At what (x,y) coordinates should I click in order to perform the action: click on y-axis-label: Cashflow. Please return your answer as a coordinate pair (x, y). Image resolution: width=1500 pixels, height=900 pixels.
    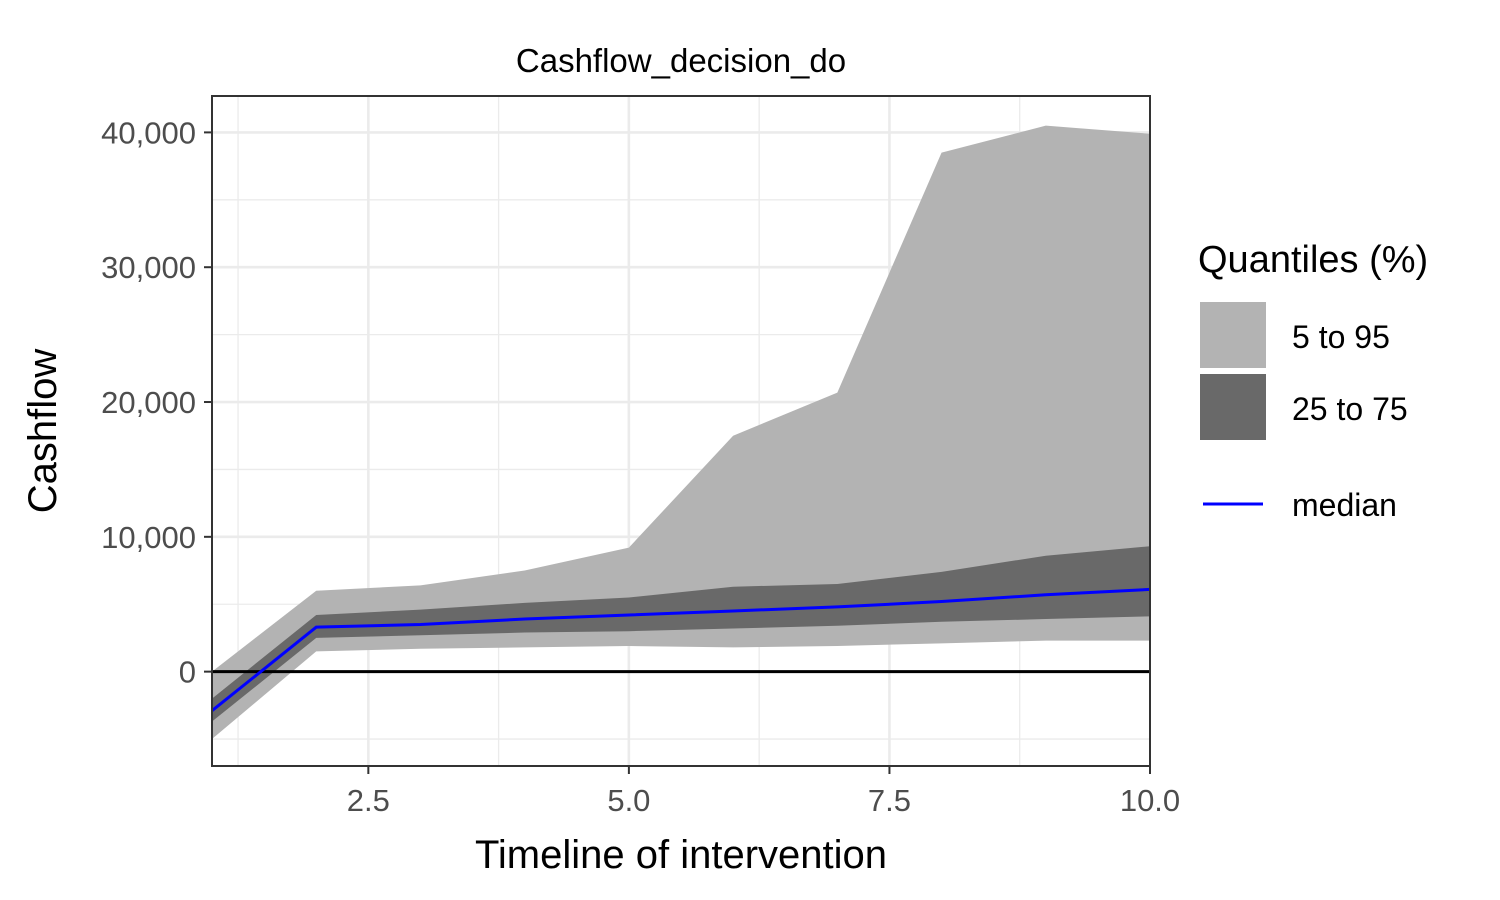
    Looking at the image, I should click on (43, 431).